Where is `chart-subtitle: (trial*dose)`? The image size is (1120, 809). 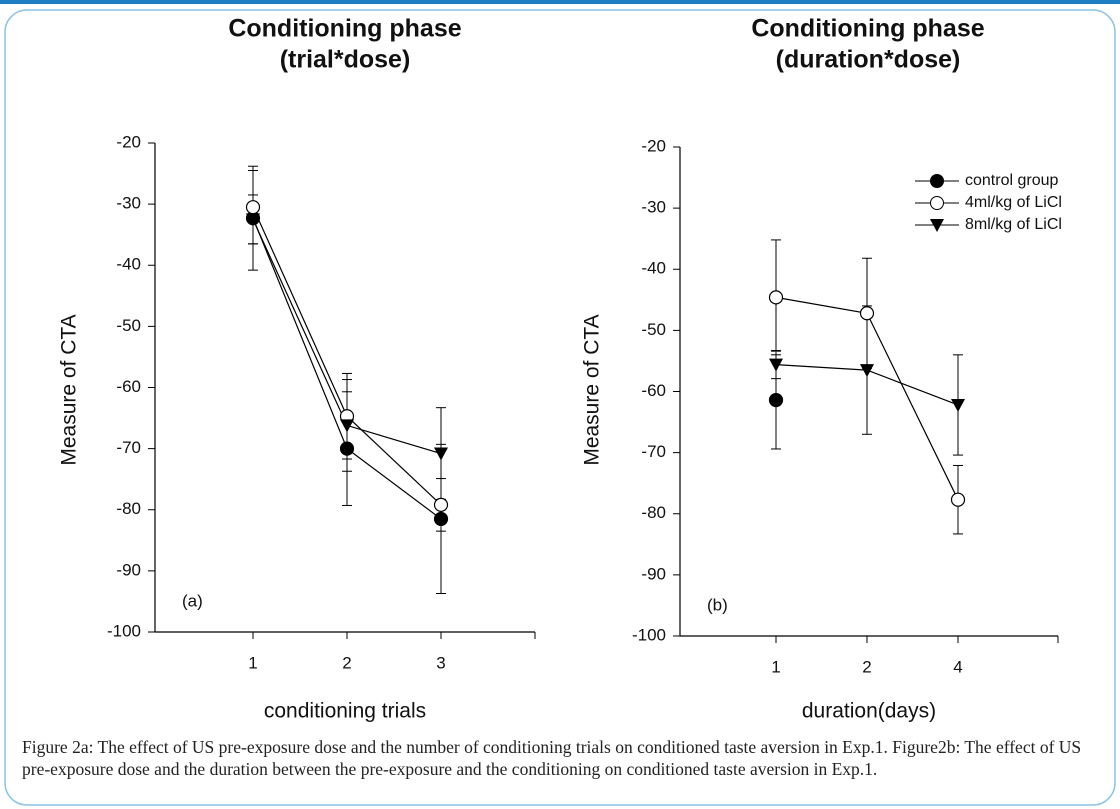
chart-subtitle: (trial*dose) is located at coordinates (345, 60).